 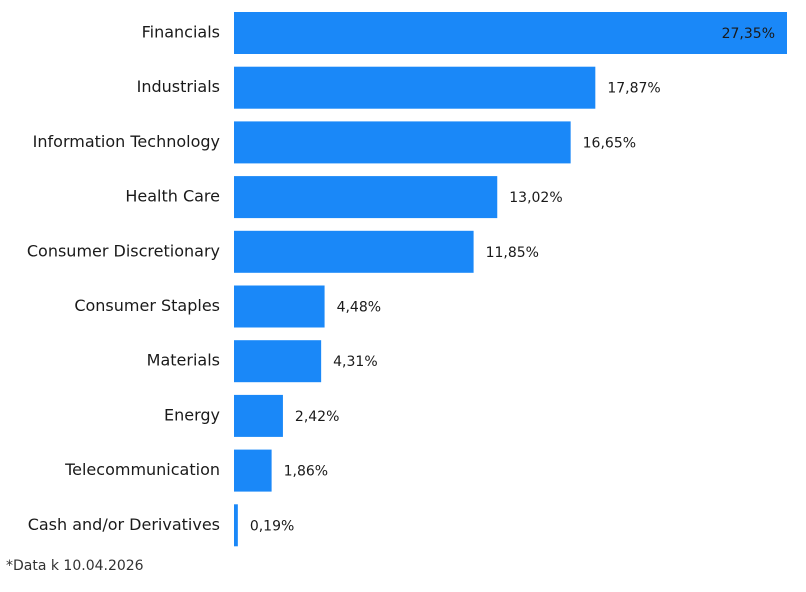 I want to click on value-label: 17,87%, so click(x=633, y=89).